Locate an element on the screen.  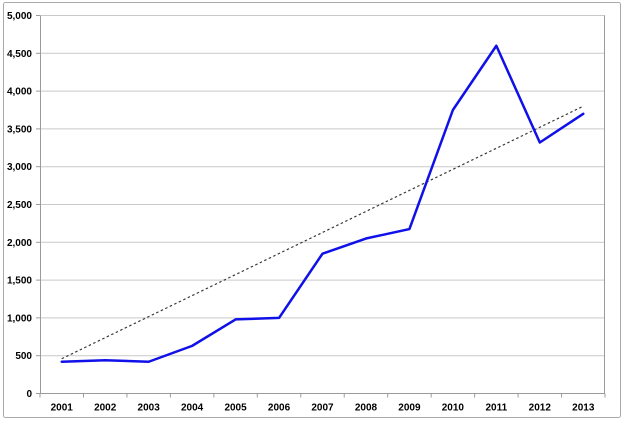
x-tick-label: 2013 is located at coordinates (583, 408).